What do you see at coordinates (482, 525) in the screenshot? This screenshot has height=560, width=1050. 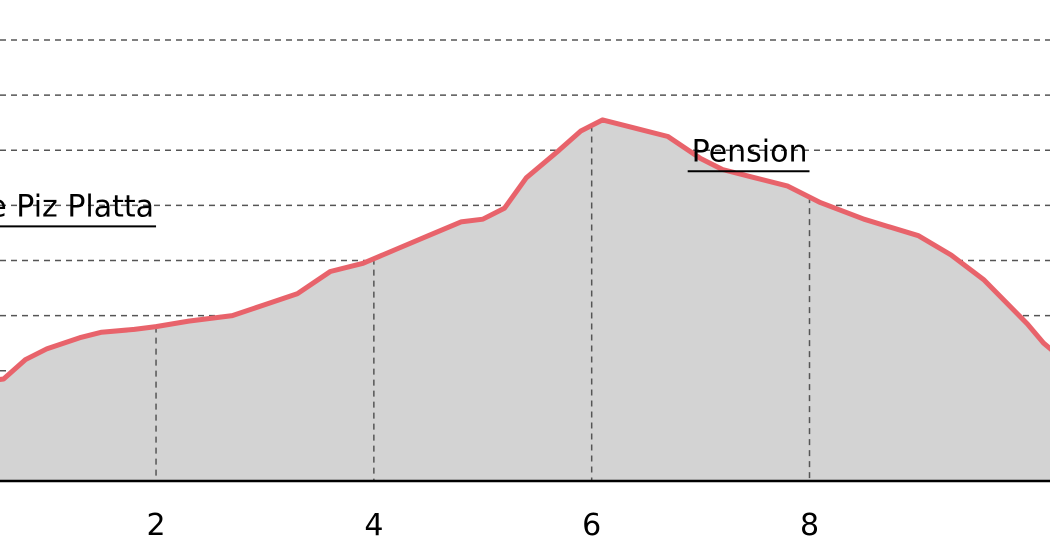 I see `x-tick-labels: 2 4 6 8` at bounding box center [482, 525].